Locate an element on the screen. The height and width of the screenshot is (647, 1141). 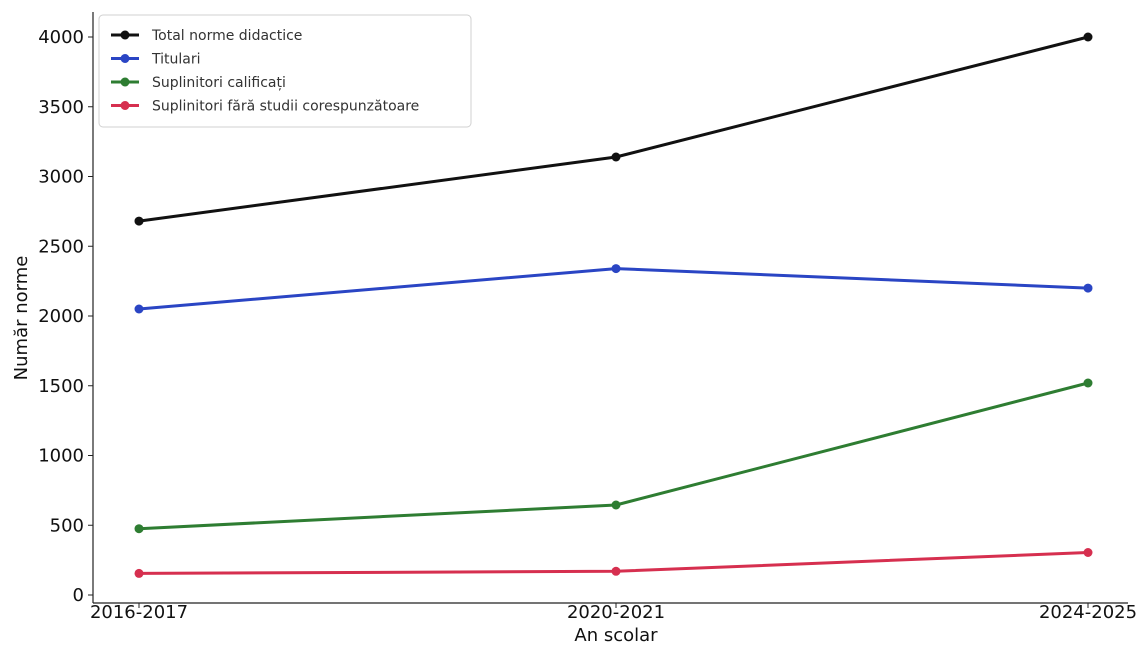
legend-item: Total norme didactice is located at coordinates (206, 36).